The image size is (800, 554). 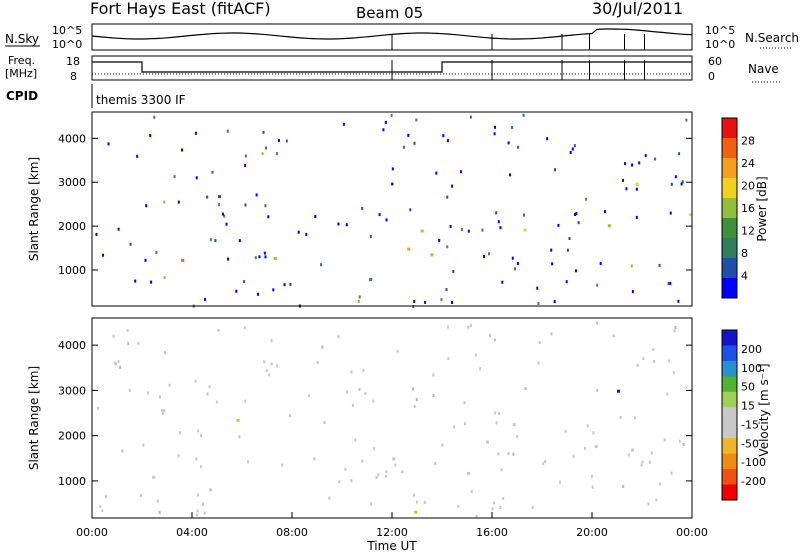 I want to click on noise-tick-high-left: 10^5, so click(x=67, y=30).